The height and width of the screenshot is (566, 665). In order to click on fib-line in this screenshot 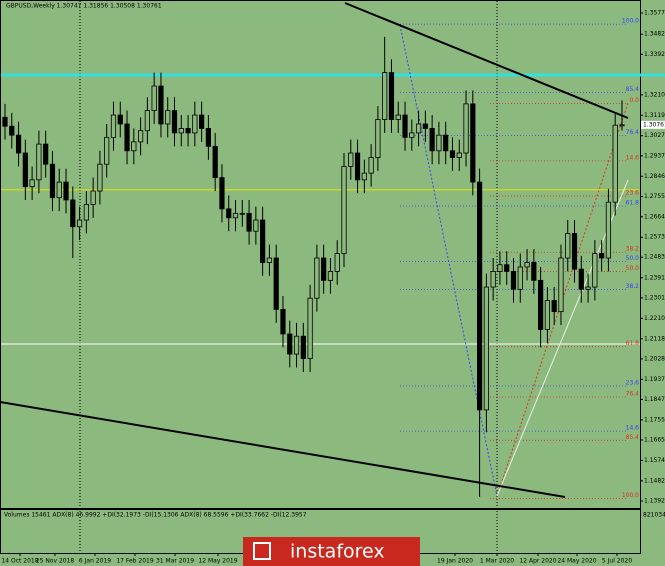, I will do `click(562, 299)`.